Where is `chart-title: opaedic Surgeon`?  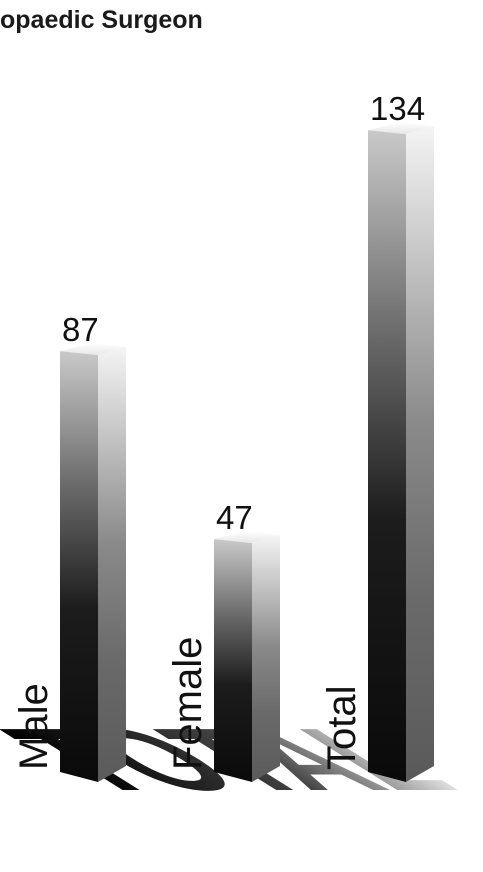
chart-title: opaedic Surgeon is located at coordinates (101, 20).